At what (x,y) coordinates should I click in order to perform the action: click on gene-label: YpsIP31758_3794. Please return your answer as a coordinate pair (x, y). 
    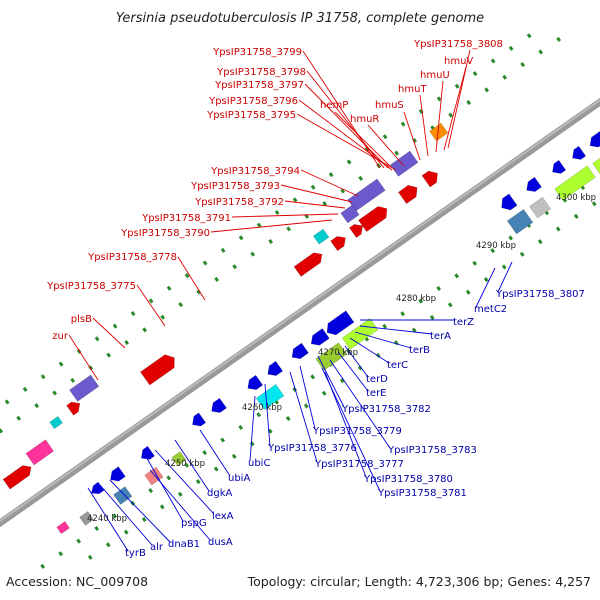
    Looking at the image, I should click on (255, 171).